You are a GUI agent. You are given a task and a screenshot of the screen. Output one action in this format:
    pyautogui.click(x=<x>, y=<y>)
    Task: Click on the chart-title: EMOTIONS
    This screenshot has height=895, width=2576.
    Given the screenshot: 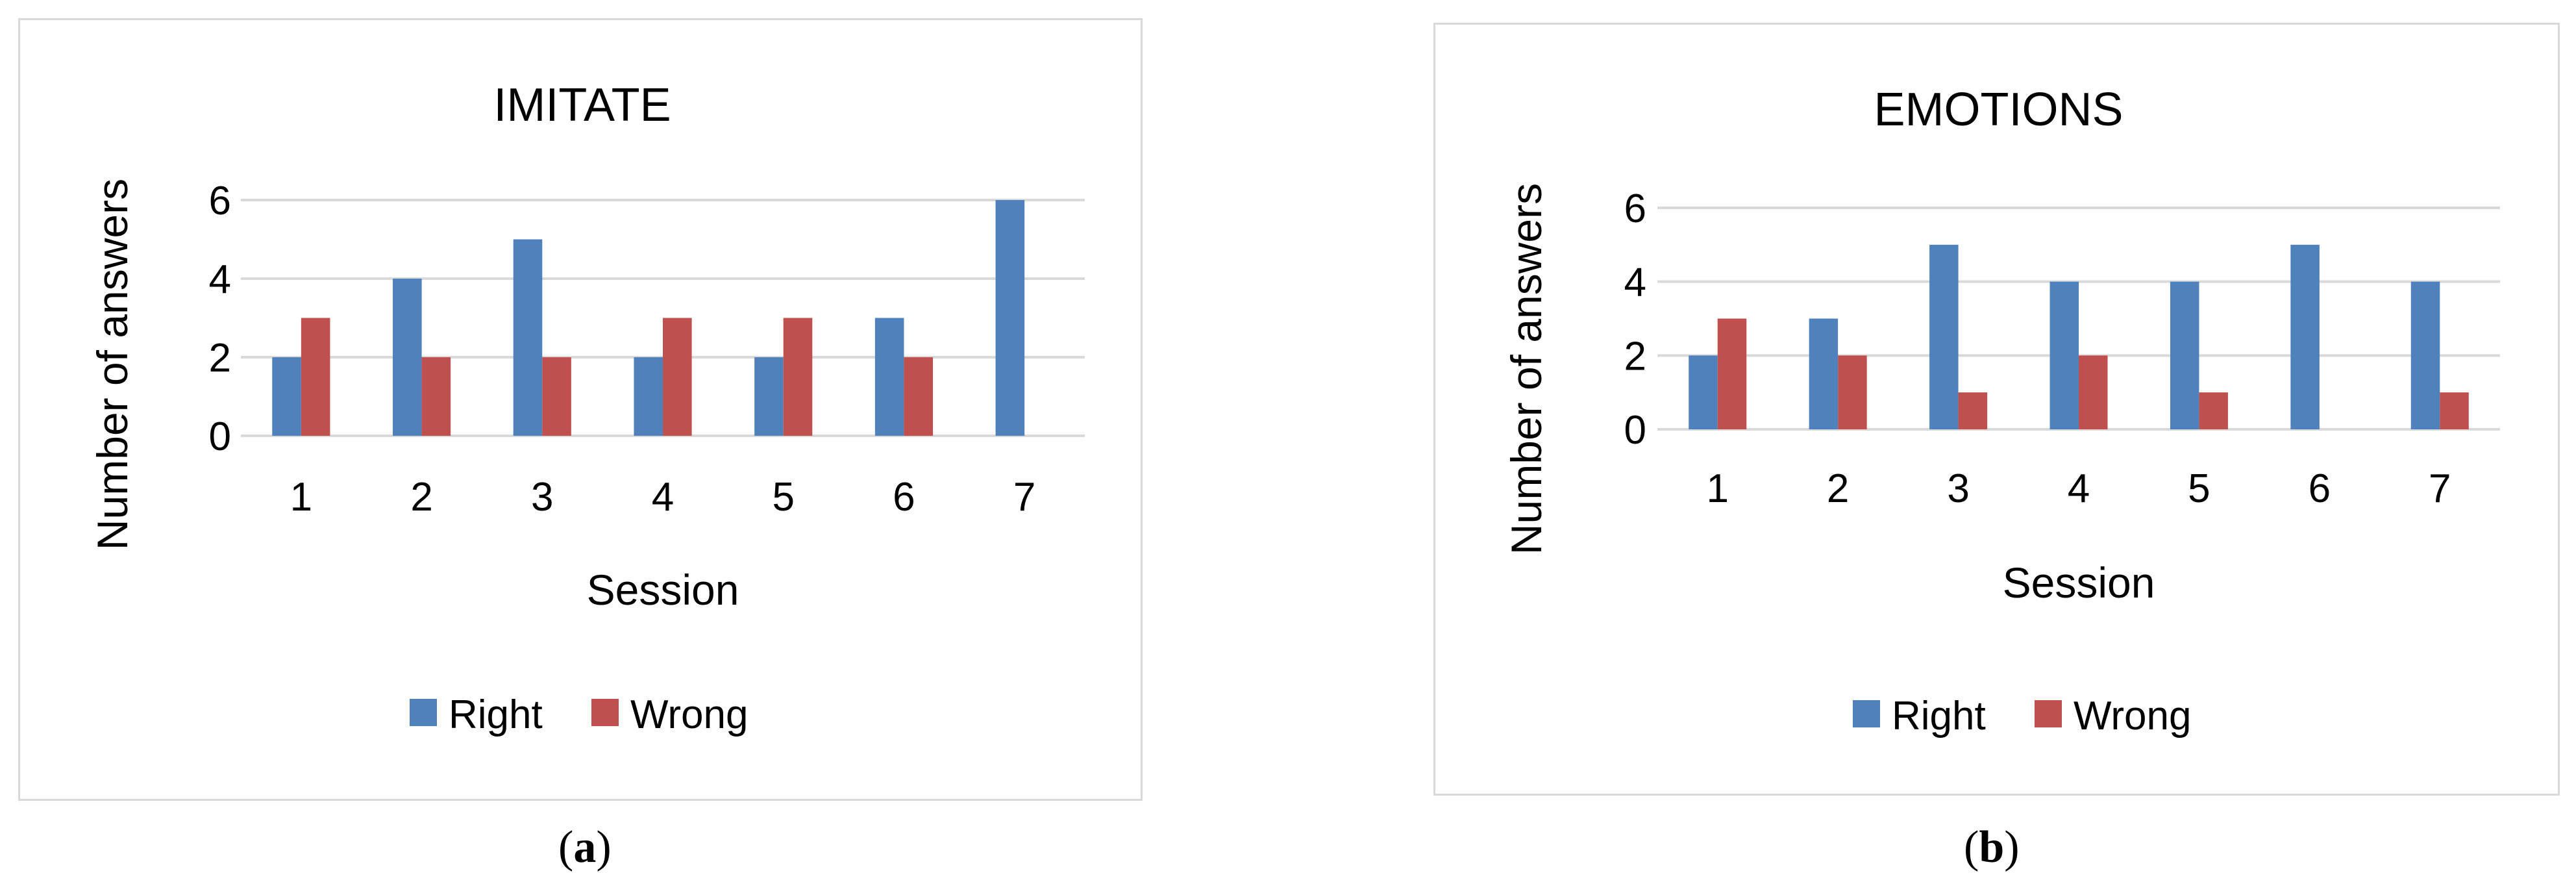 What is the action you would take?
    pyautogui.click(x=1998, y=110)
    